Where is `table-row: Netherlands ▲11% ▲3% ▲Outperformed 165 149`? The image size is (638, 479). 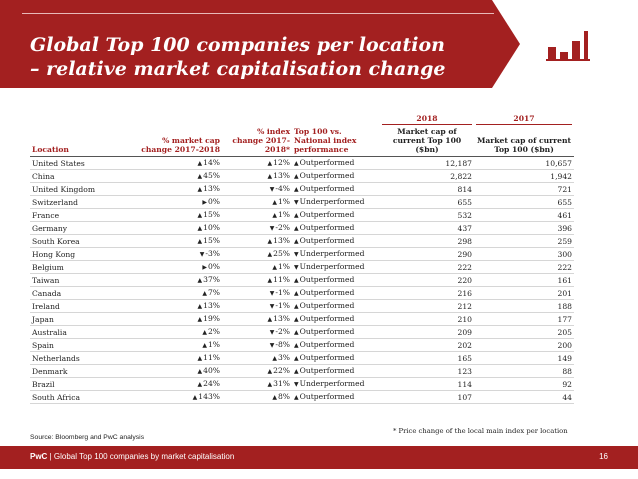 table-row: Netherlands ▲11% ▲3% ▲Outperformed 165 149 is located at coordinates (302, 358).